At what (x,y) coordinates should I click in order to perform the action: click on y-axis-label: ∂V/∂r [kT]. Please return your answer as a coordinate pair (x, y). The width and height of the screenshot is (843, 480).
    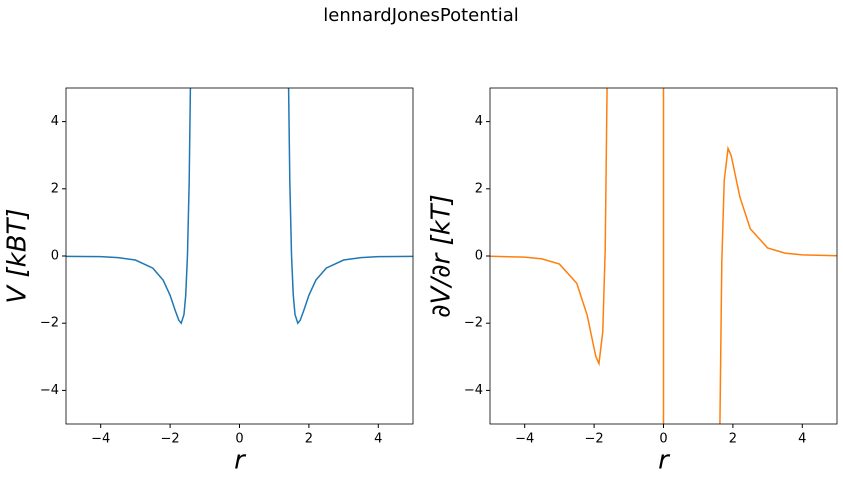
    Looking at the image, I should click on (442, 256).